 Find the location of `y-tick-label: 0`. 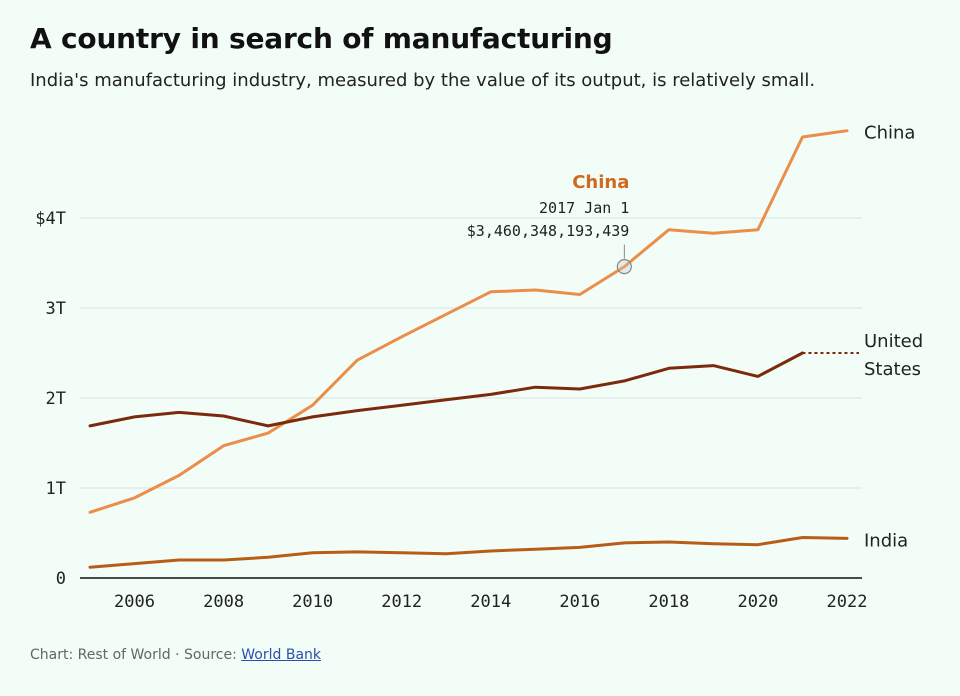

y-tick-label: 0 is located at coordinates (61, 579).